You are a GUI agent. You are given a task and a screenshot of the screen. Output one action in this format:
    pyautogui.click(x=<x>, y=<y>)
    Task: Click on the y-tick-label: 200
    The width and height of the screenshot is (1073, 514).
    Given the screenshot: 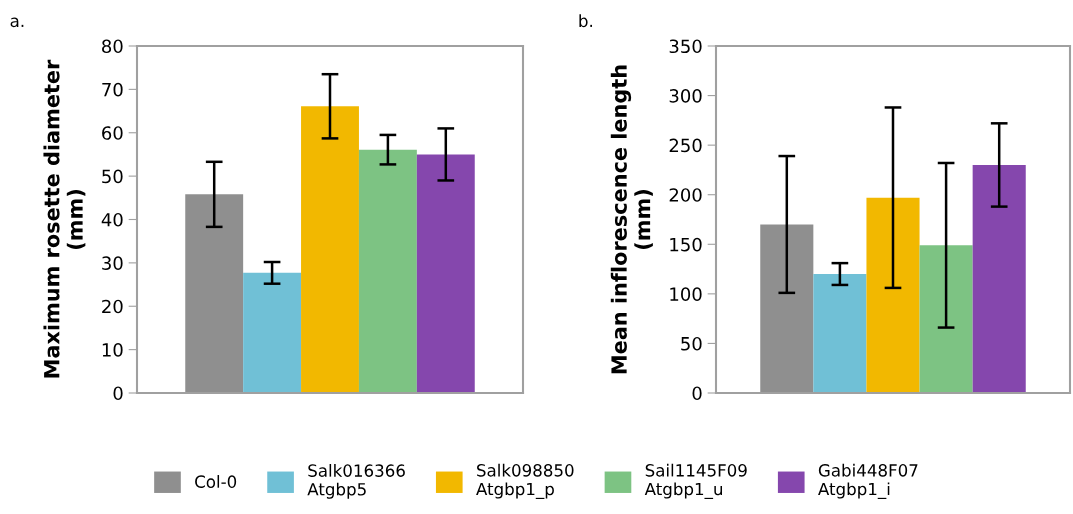 What is the action you would take?
    pyautogui.click(x=685, y=195)
    